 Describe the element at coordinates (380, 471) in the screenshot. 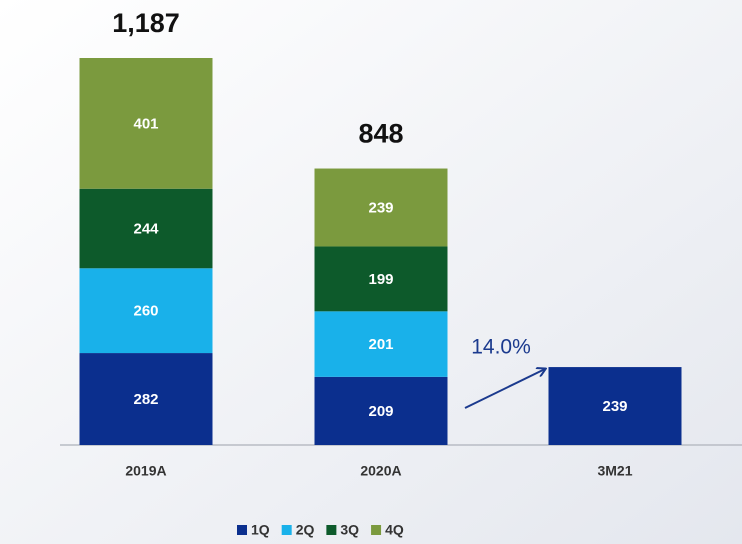

I see `x-tick-label: 2020A` at that location.